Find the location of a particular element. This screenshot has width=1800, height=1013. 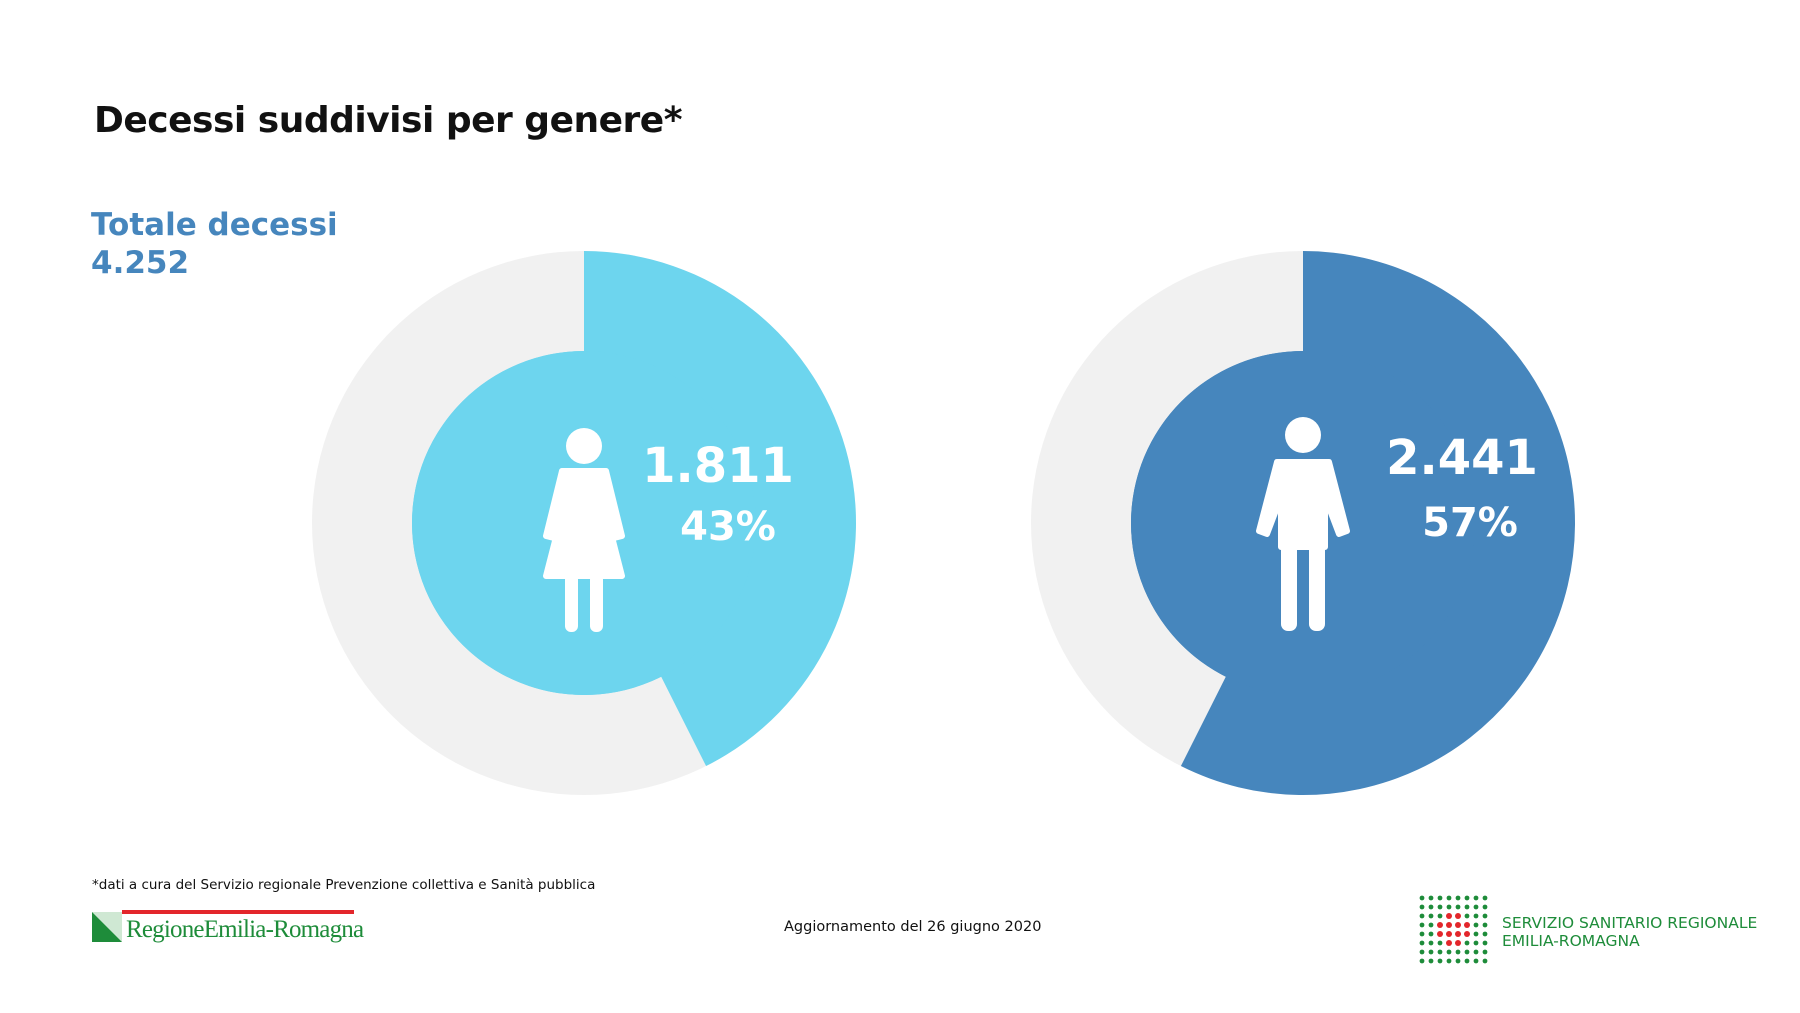

regione-emilia-romagna-logo: RegioneEmilia-Romagna is located at coordinates (228, 930).